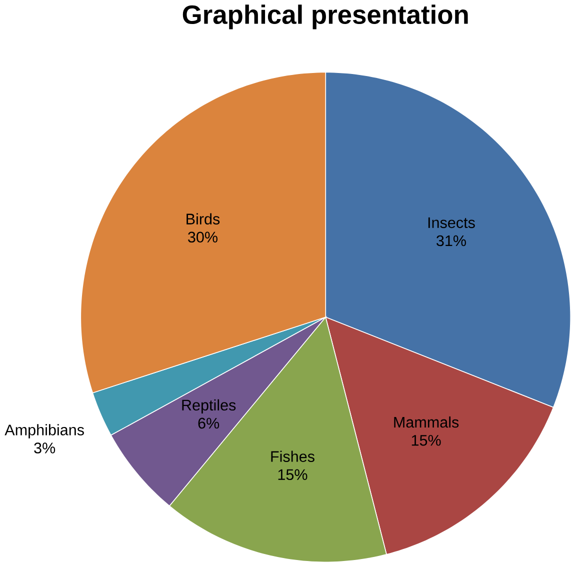  I want to click on slice-label: Insects, so click(451, 223).